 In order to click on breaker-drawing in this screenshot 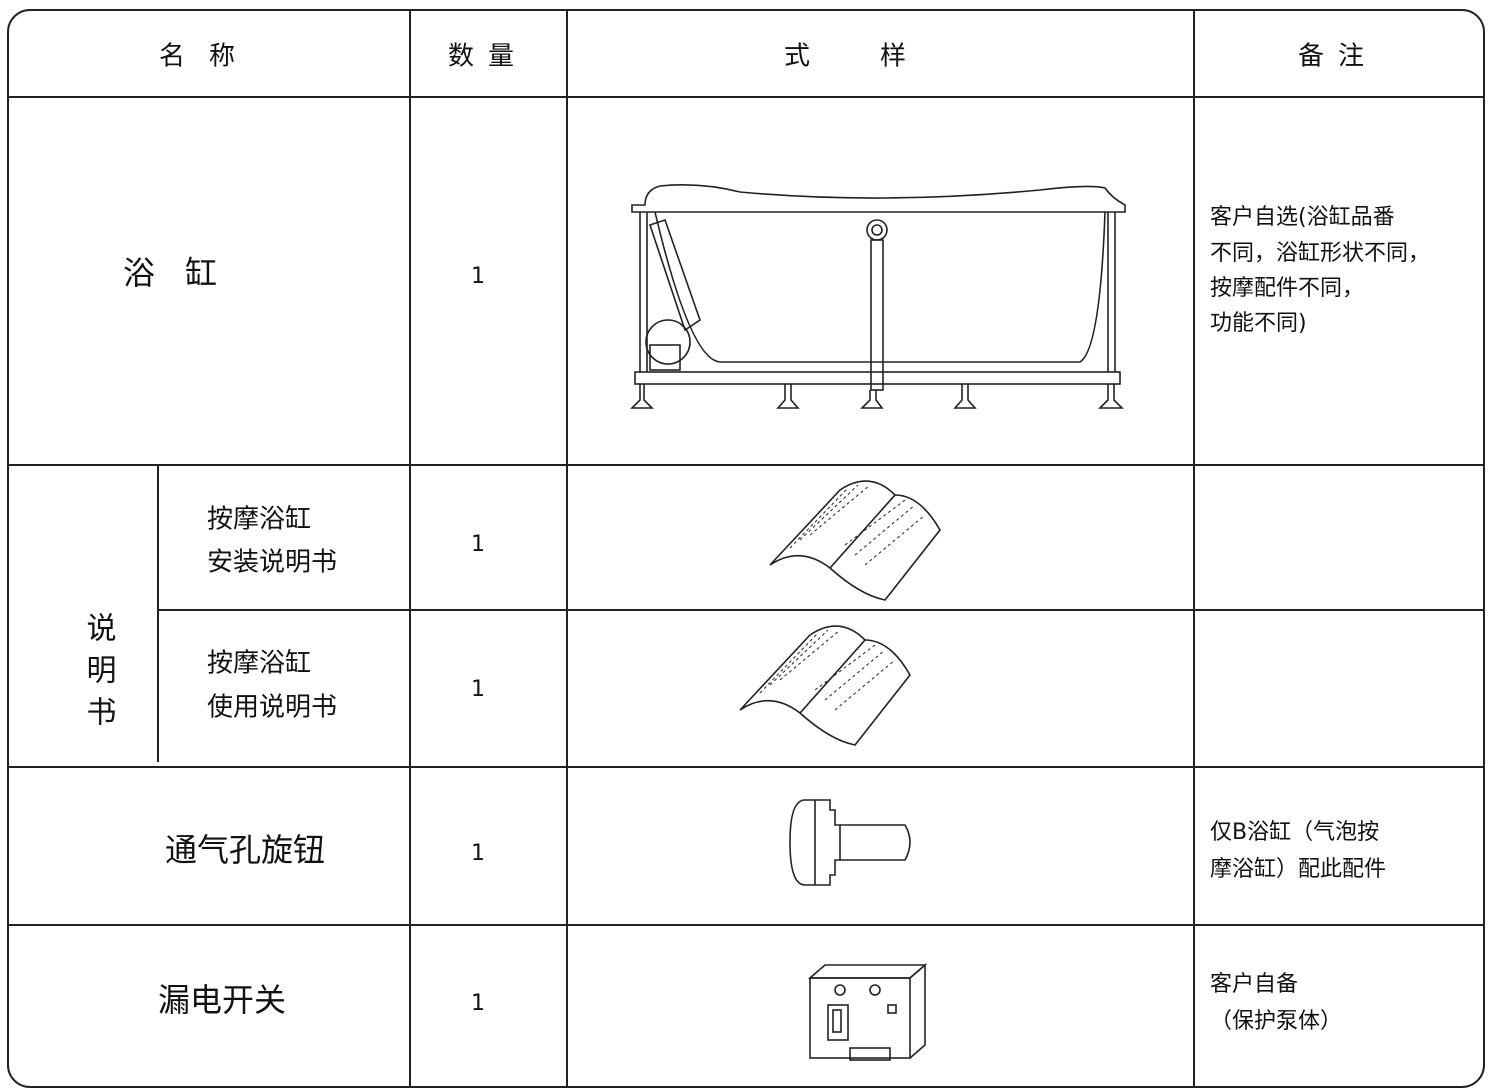, I will do `click(867, 1012)`.